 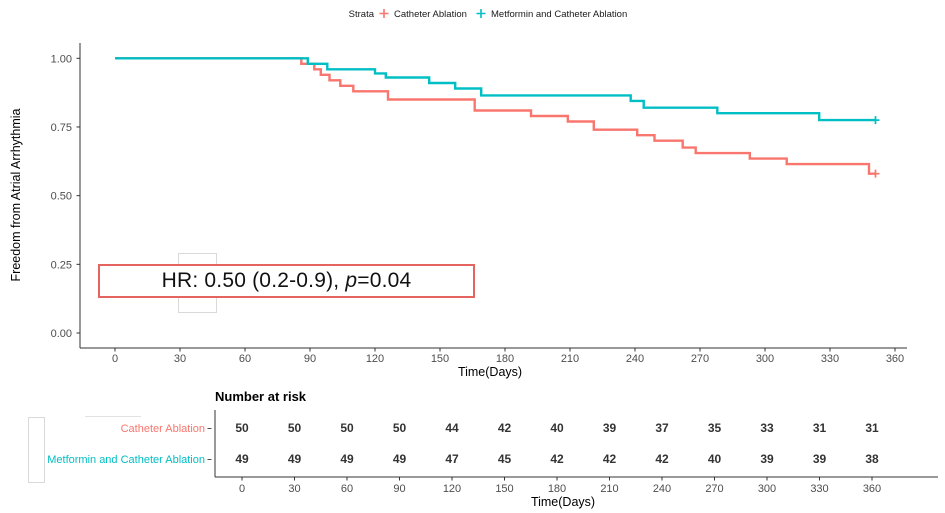 I want to click on y-tick-label: 0.75, so click(x=61, y=128).